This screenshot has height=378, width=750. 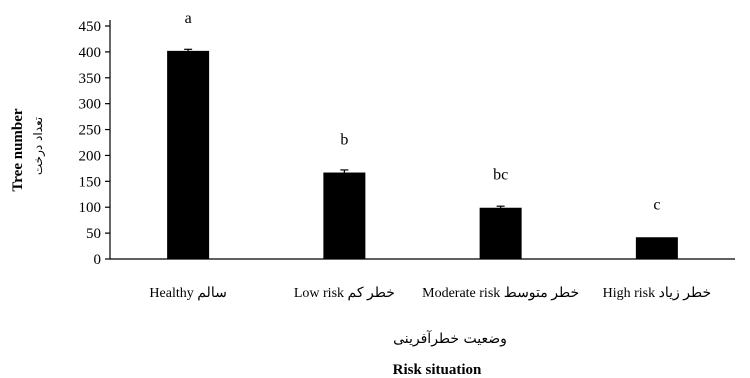 What do you see at coordinates (500, 293) in the screenshot?
I see `x-category-label: Moderate risk خطر متوسط` at bounding box center [500, 293].